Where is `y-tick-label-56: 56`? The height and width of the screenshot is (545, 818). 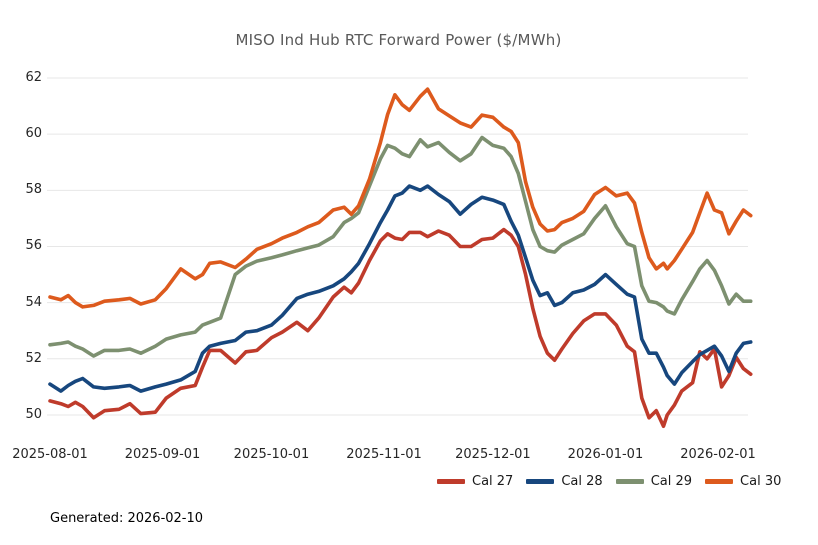
y-tick-label-56: 56 is located at coordinates (33, 246).